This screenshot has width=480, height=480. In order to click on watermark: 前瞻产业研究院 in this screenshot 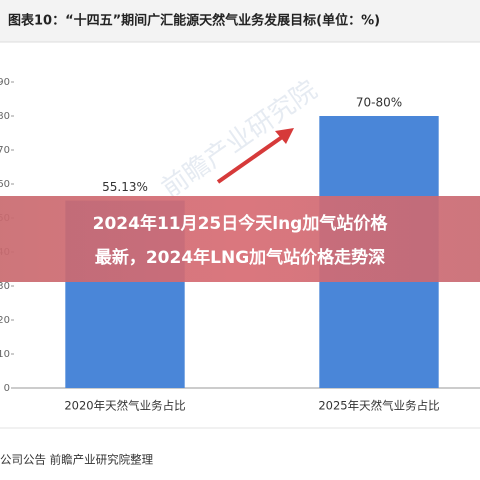, I will do `click(240, 139)`.